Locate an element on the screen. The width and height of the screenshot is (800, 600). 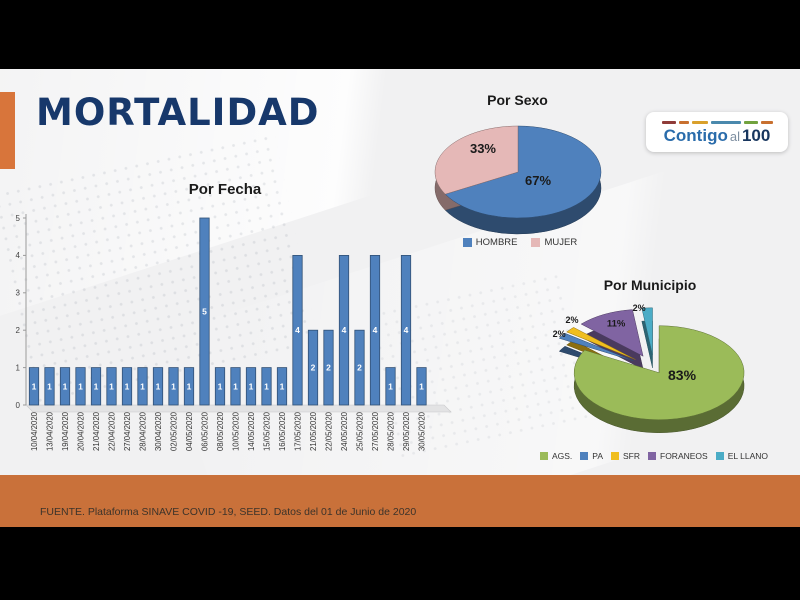
x-date-label: 14/05/2020 is located at coordinates (251, 431).